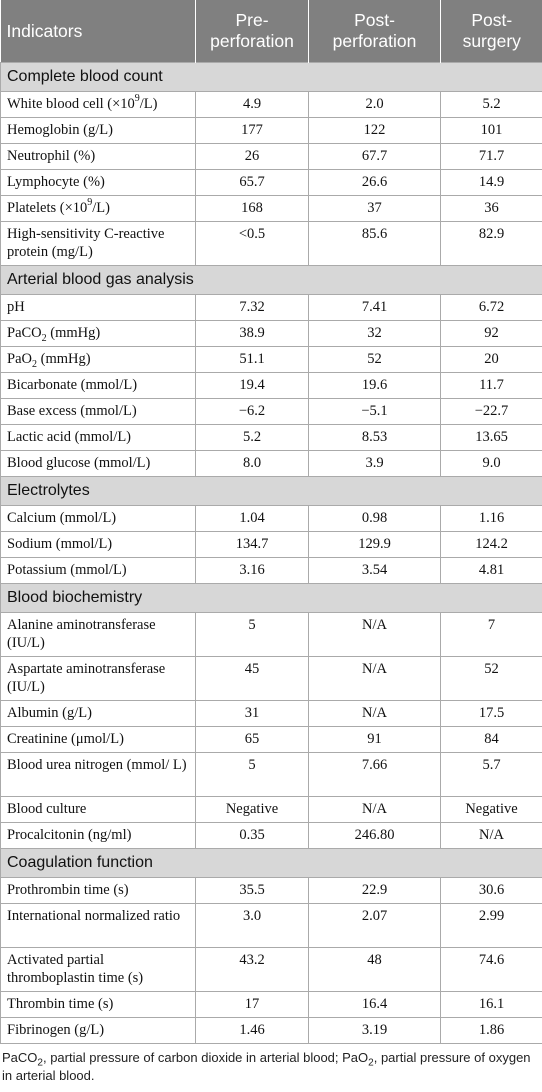  Describe the element at coordinates (271, 156) in the screenshot. I see `table-row: Neutrophil (%) 26 67.7 71.7` at that location.